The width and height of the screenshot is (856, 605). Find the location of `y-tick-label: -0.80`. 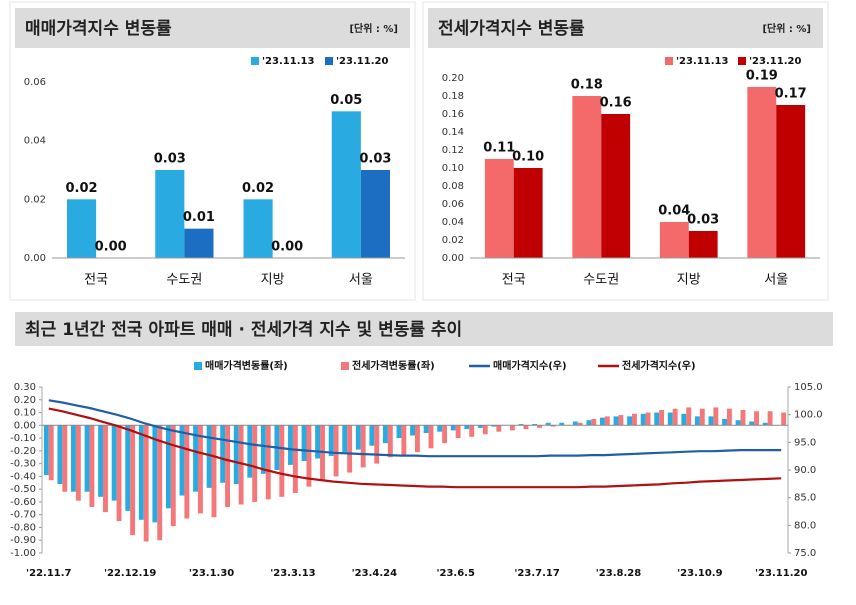

y-tick-label: -0.80 is located at coordinates (23, 527).